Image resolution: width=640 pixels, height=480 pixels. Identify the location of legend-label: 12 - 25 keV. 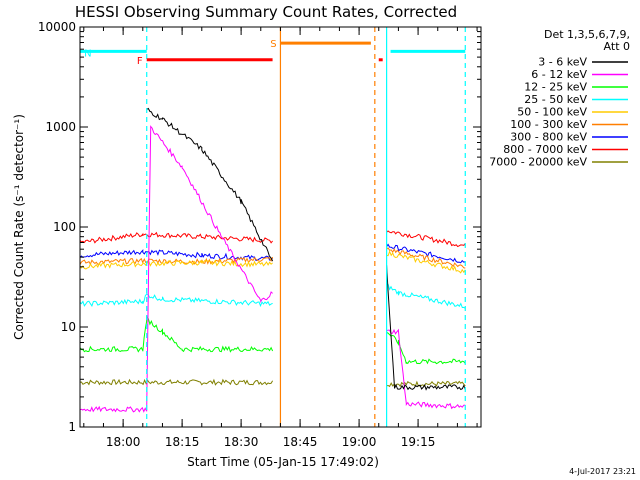
(555, 87).